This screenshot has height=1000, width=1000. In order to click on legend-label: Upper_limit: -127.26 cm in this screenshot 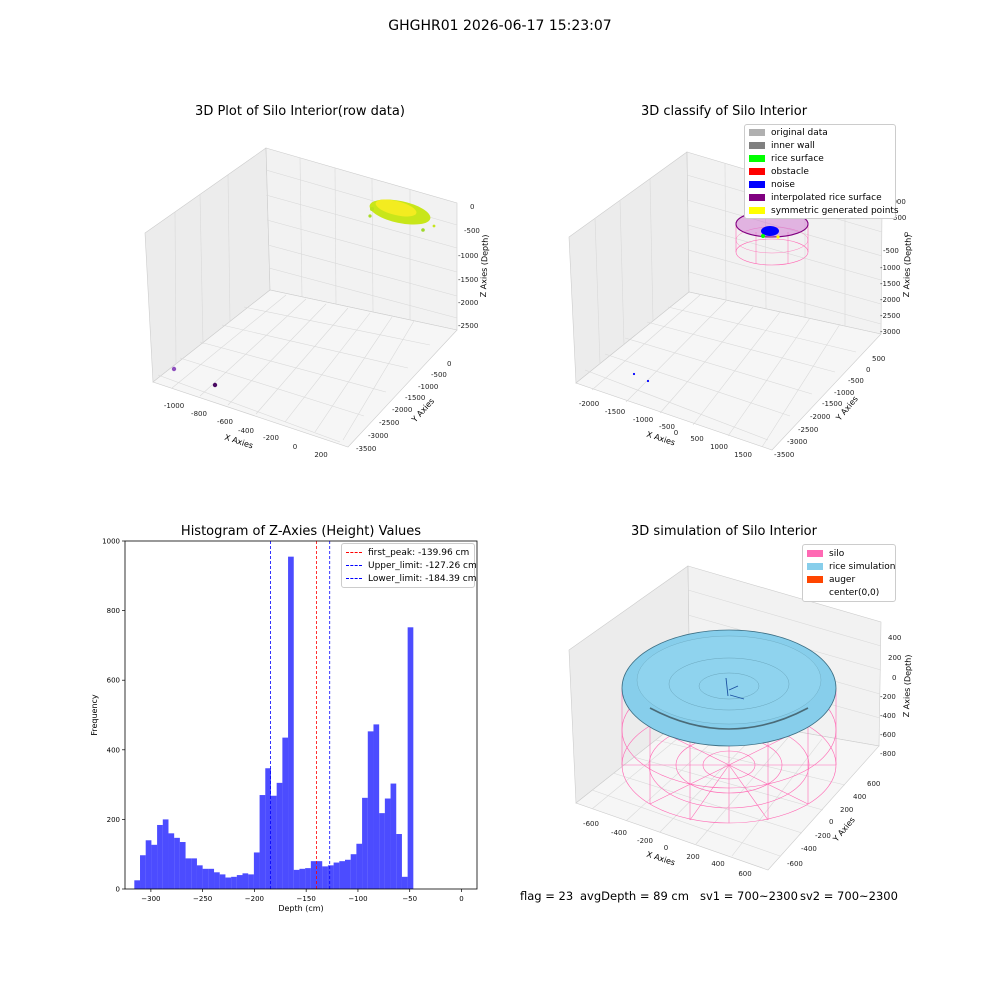, I will do `click(422, 565)`.